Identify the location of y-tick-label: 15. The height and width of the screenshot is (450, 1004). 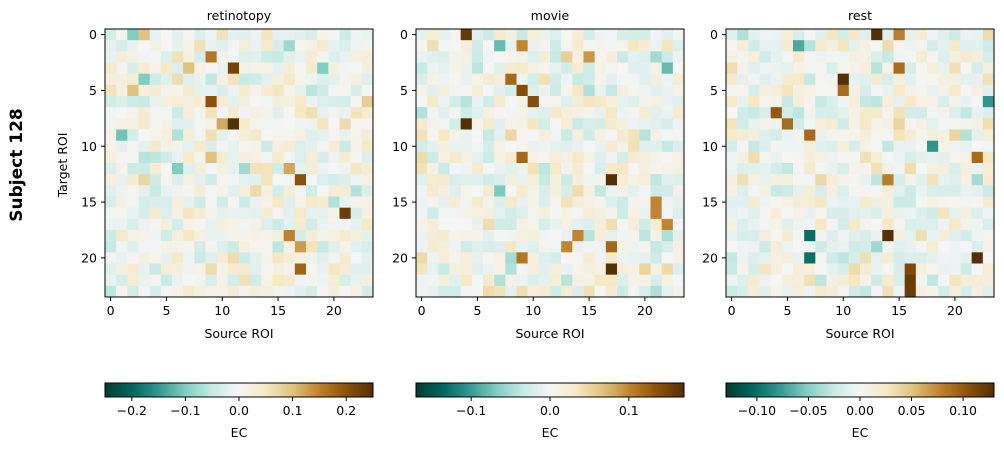
(89, 202).